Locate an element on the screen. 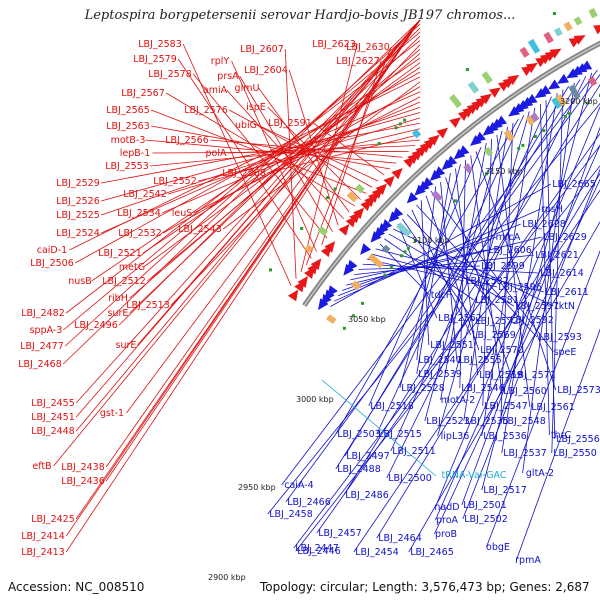 The image size is (600, 600). right-gene-label: thrC is located at coordinates (561, 435).